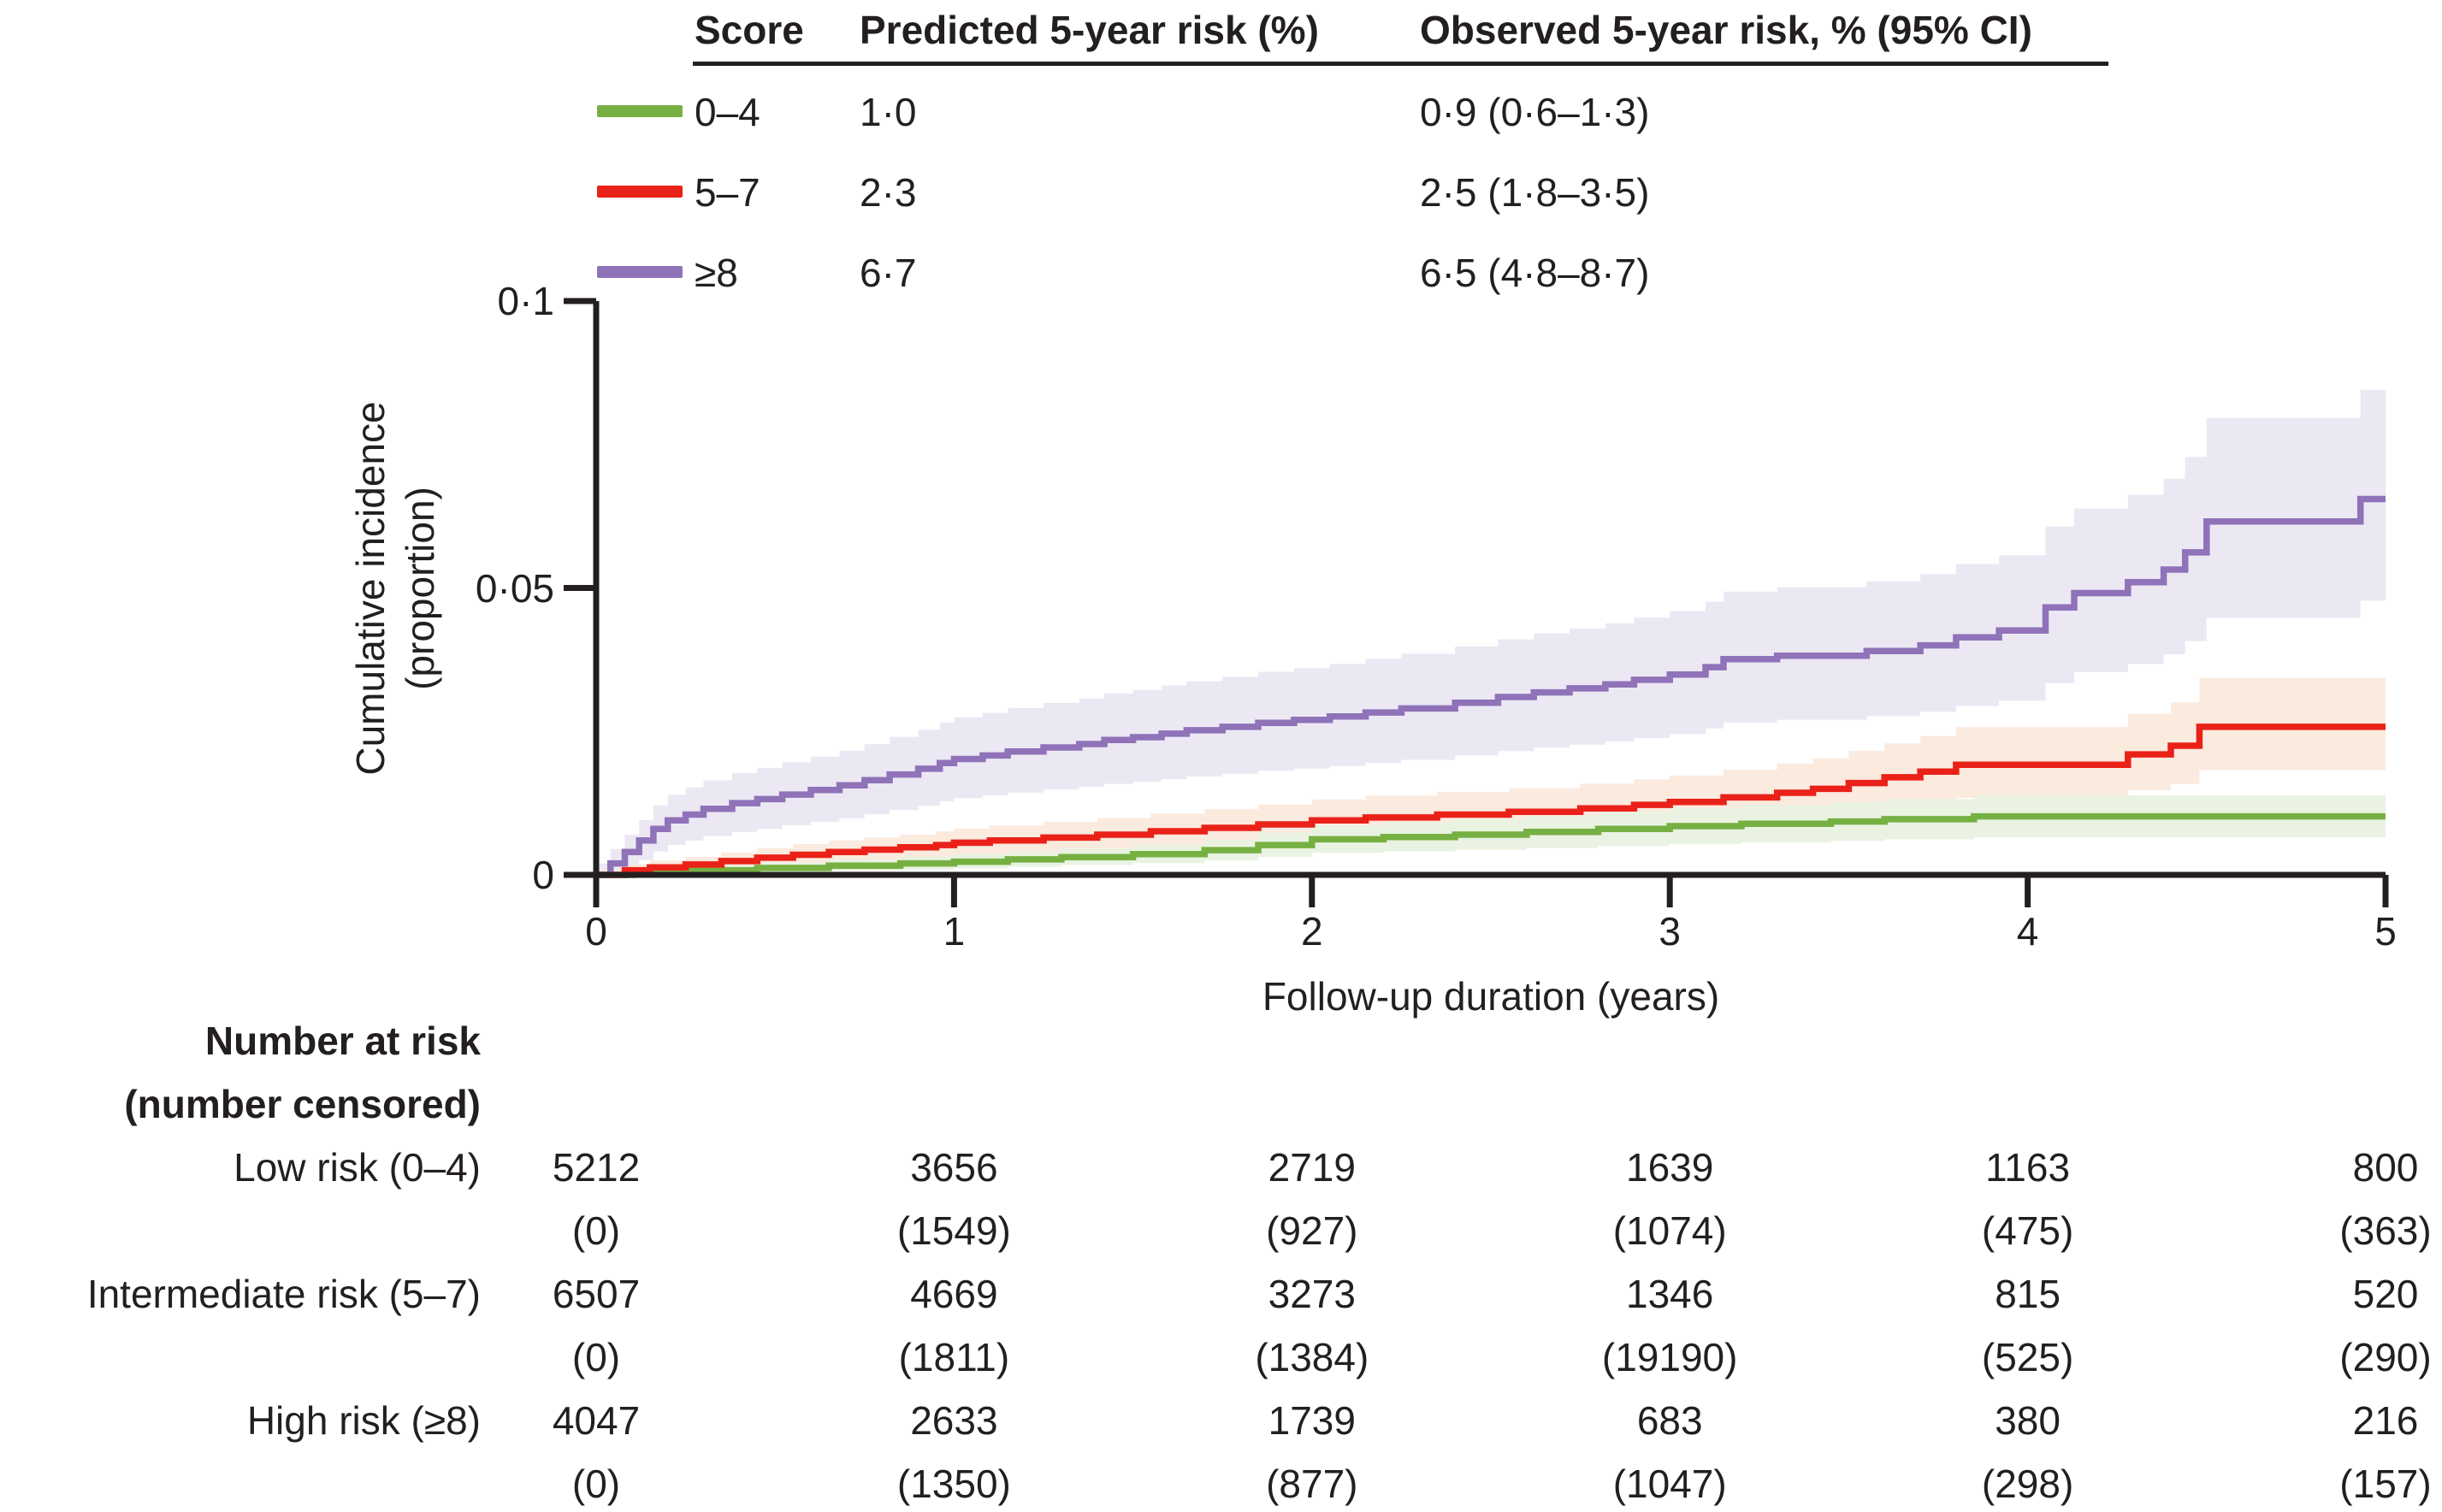 Image resolution: width=2442 pixels, height=1512 pixels. What do you see at coordinates (2027, 1230) in the screenshot?
I see `risk-censored: (475)` at bounding box center [2027, 1230].